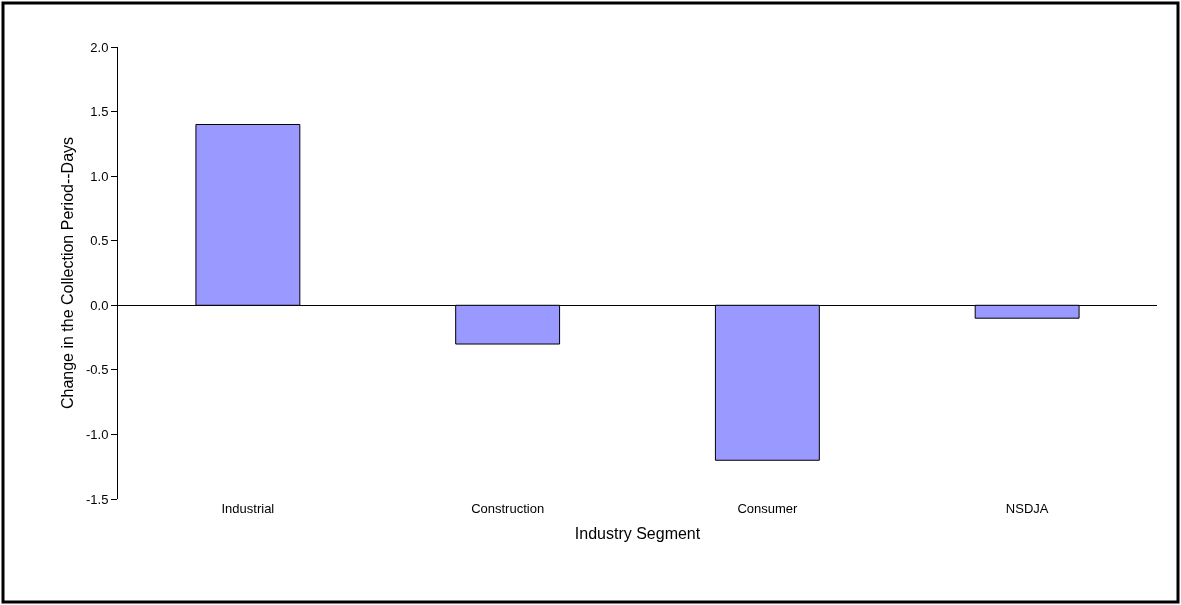  I want to click on y-tick-label: 0.0, so click(99, 305).